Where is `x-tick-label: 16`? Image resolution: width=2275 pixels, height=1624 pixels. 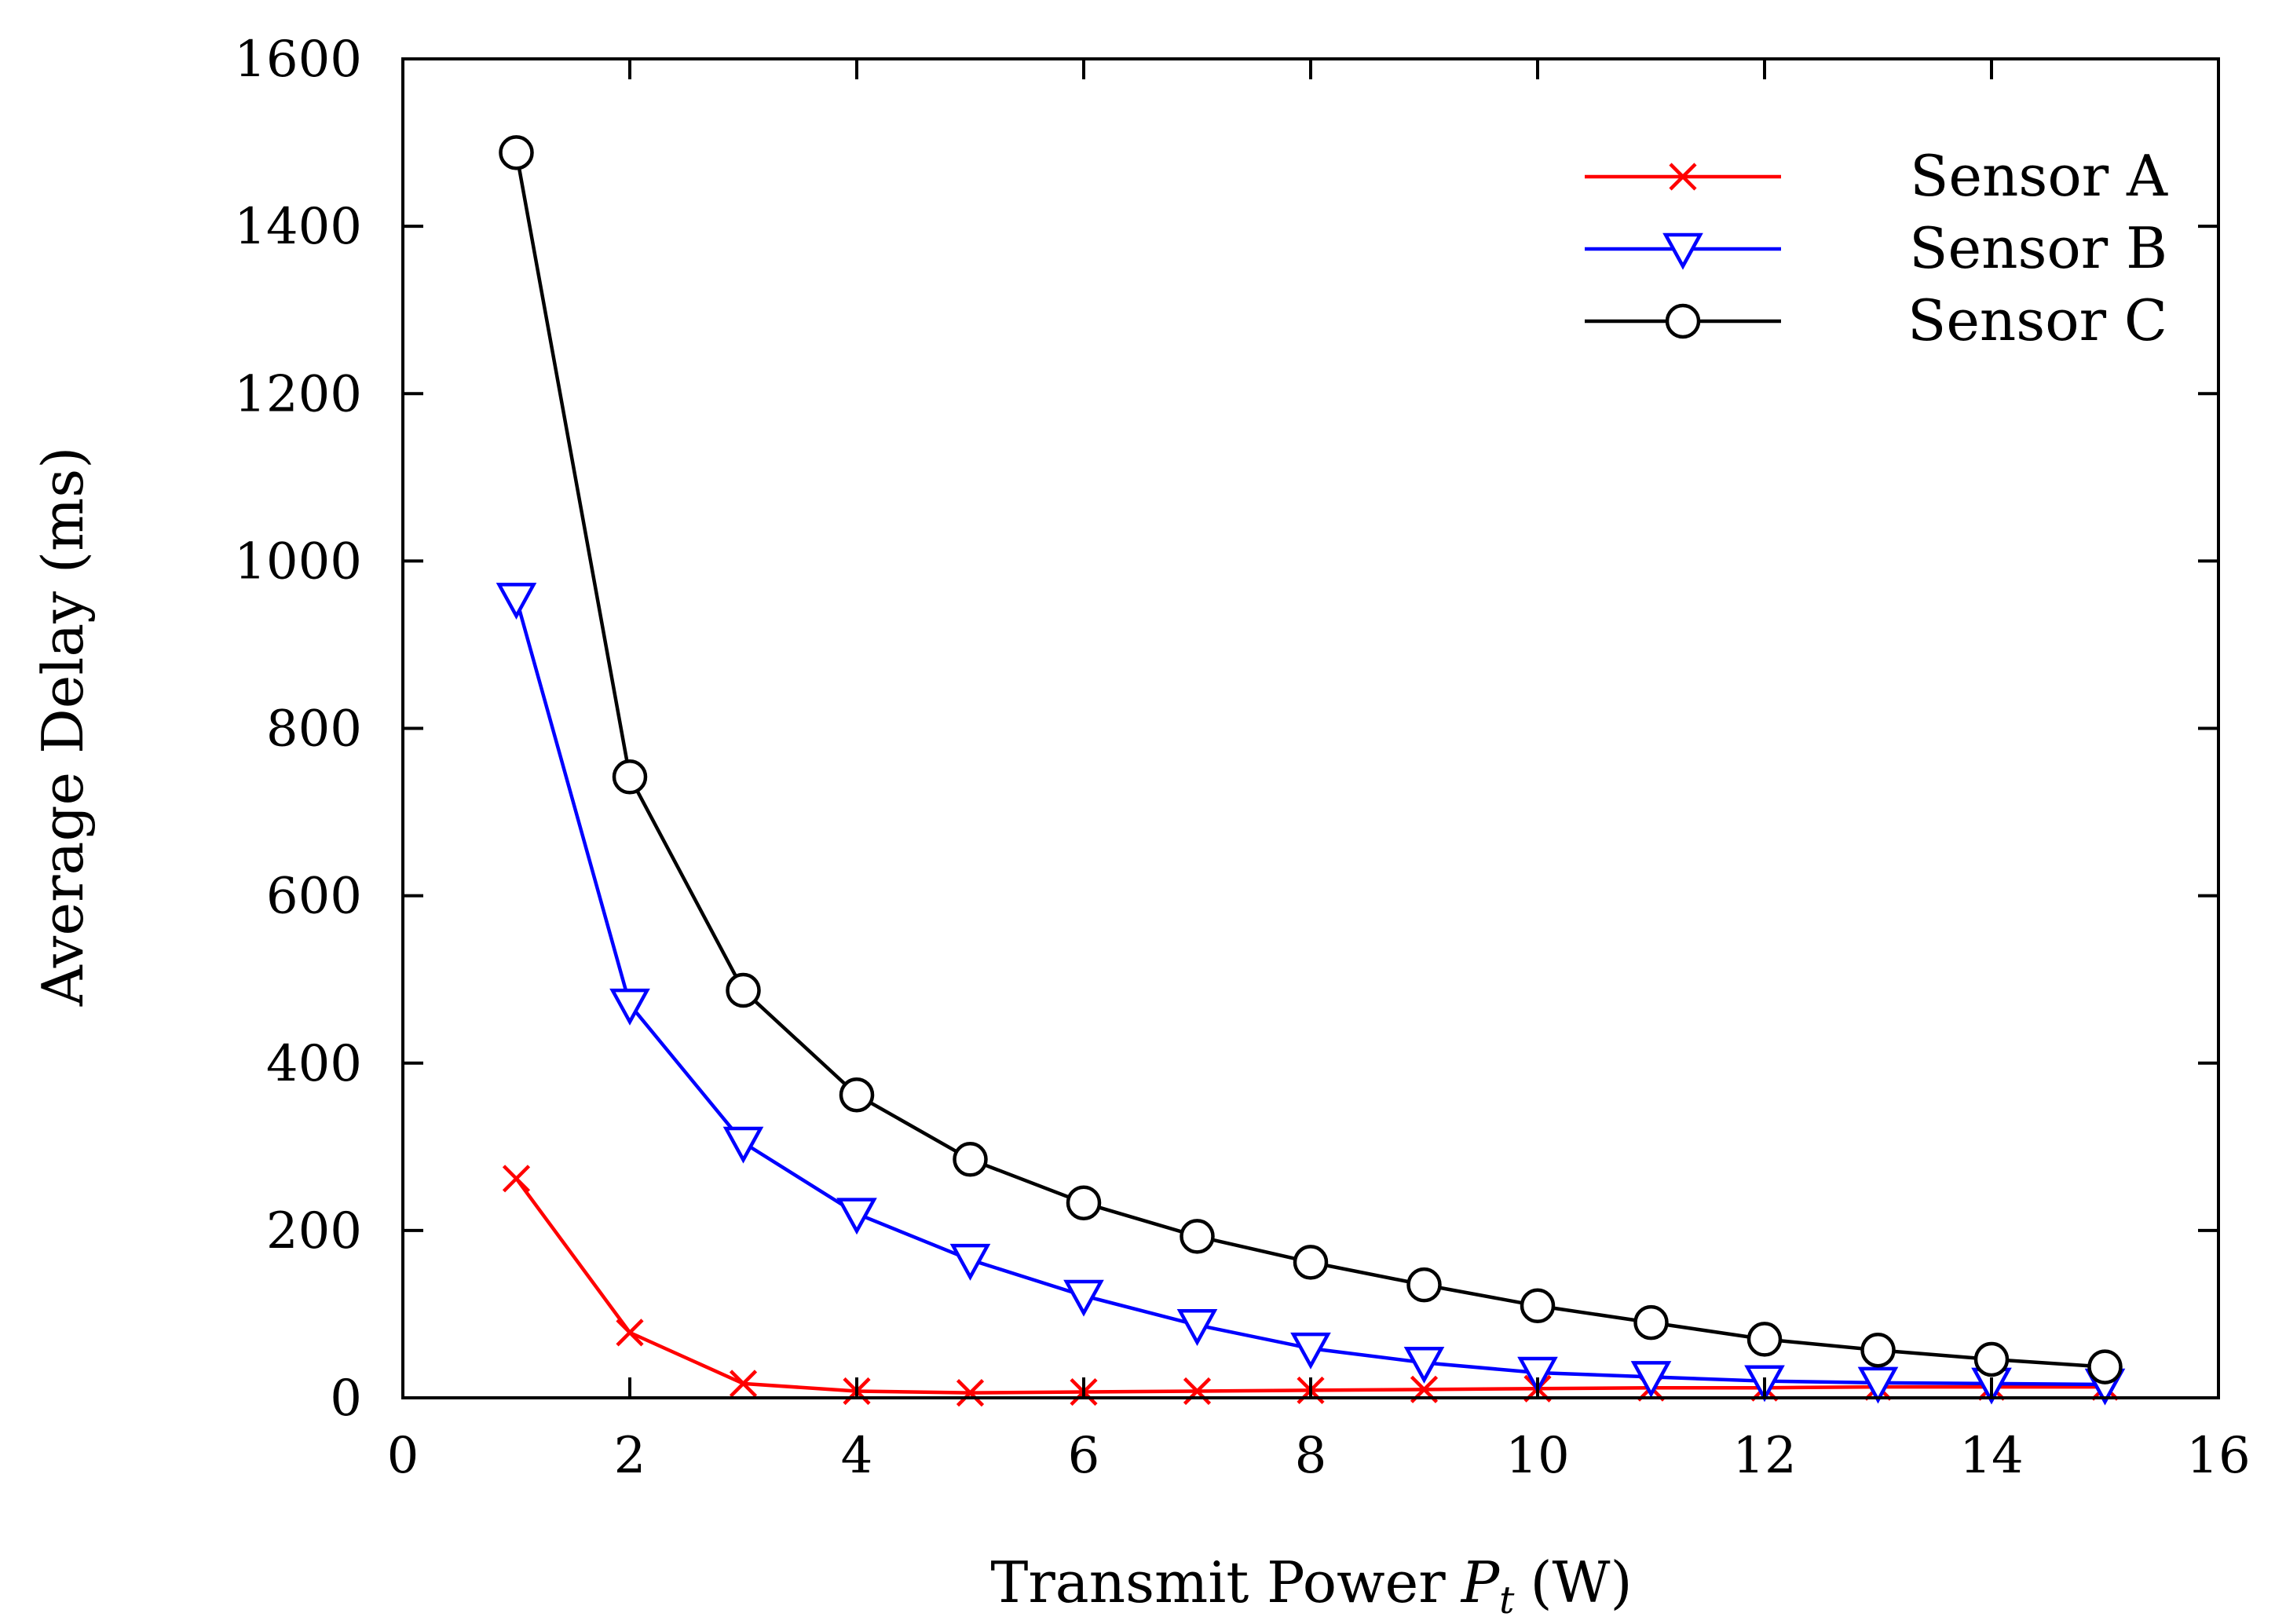
x-tick-label: 16 is located at coordinates (2218, 1456).